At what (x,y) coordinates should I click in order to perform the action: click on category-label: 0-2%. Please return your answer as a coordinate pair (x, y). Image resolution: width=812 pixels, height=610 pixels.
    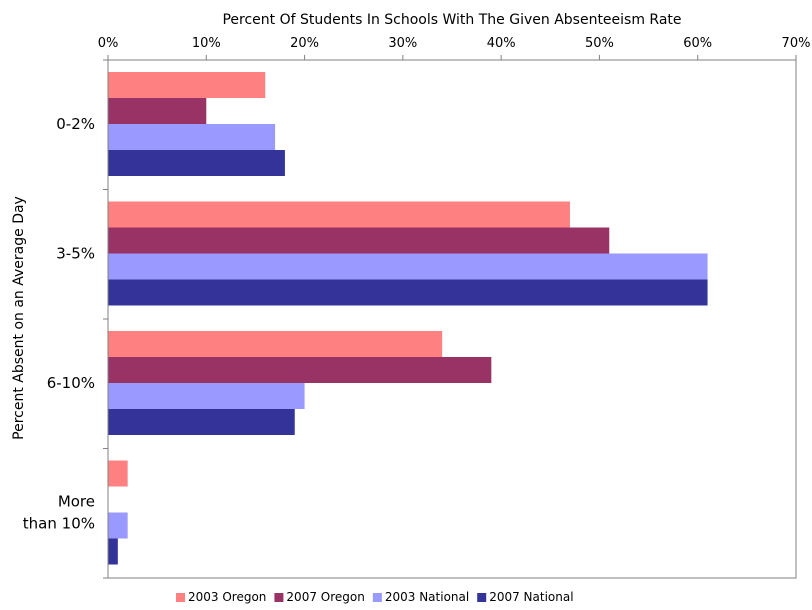
    Looking at the image, I should click on (75, 124).